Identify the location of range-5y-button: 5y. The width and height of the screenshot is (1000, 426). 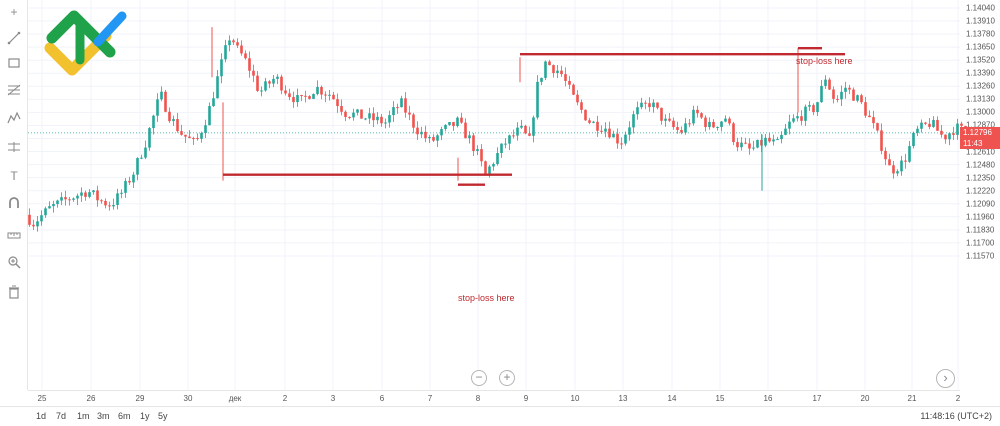
(163, 416).